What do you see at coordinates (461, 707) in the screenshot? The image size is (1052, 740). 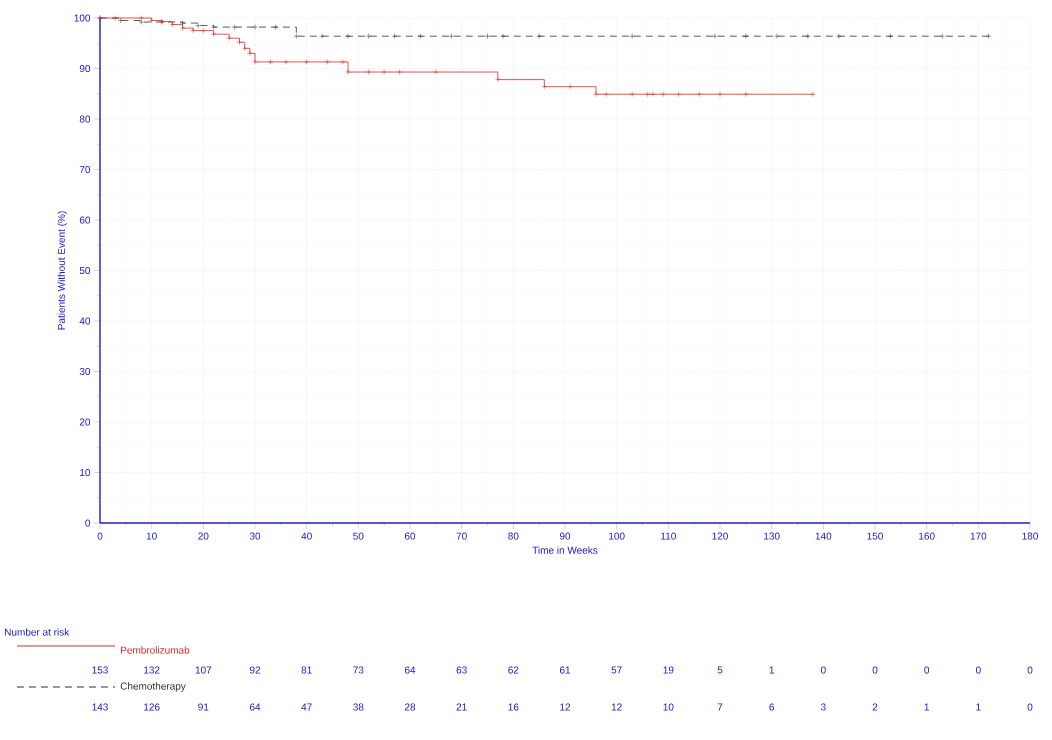 I see `text: 21` at bounding box center [461, 707].